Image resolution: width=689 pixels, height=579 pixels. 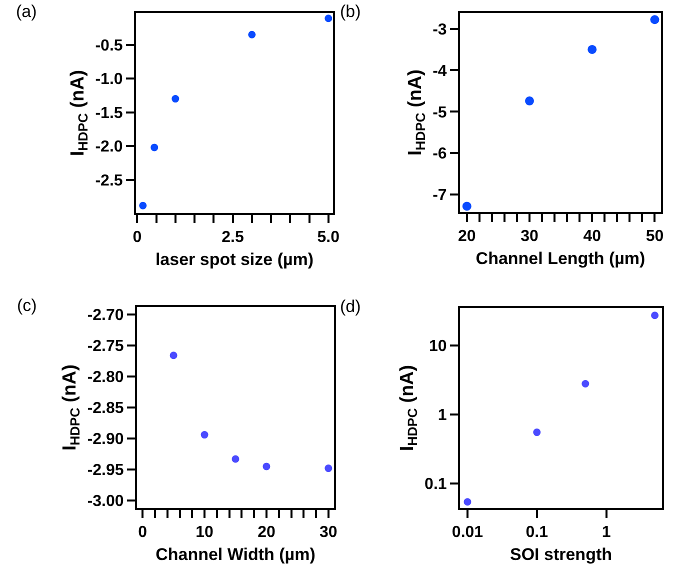 What do you see at coordinates (109, 79) in the screenshot?
I see `y-tick-label: -1.0` at bounding box center [109, 79].